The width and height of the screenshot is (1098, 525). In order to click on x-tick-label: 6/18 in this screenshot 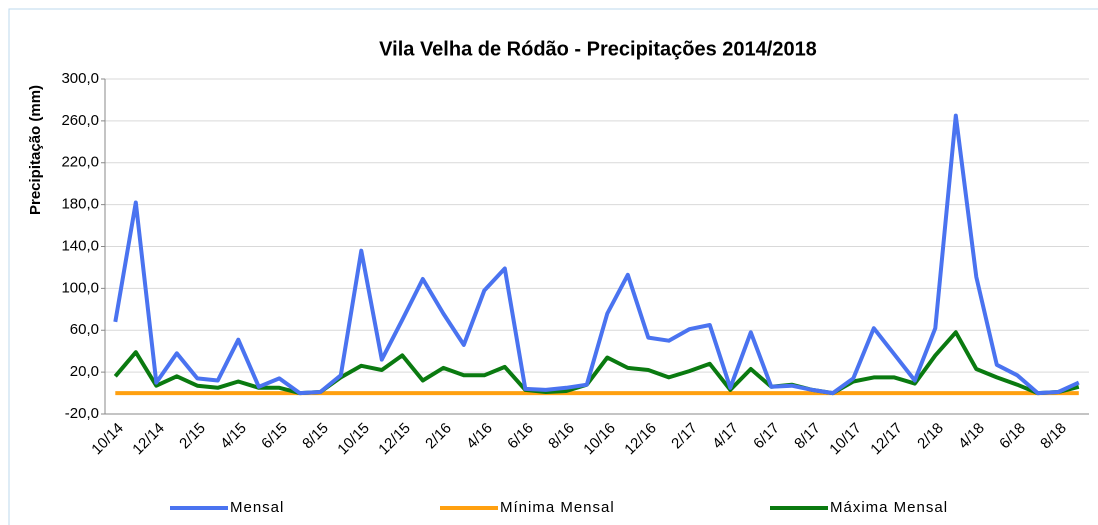, I will do `click(1012, 436)`.